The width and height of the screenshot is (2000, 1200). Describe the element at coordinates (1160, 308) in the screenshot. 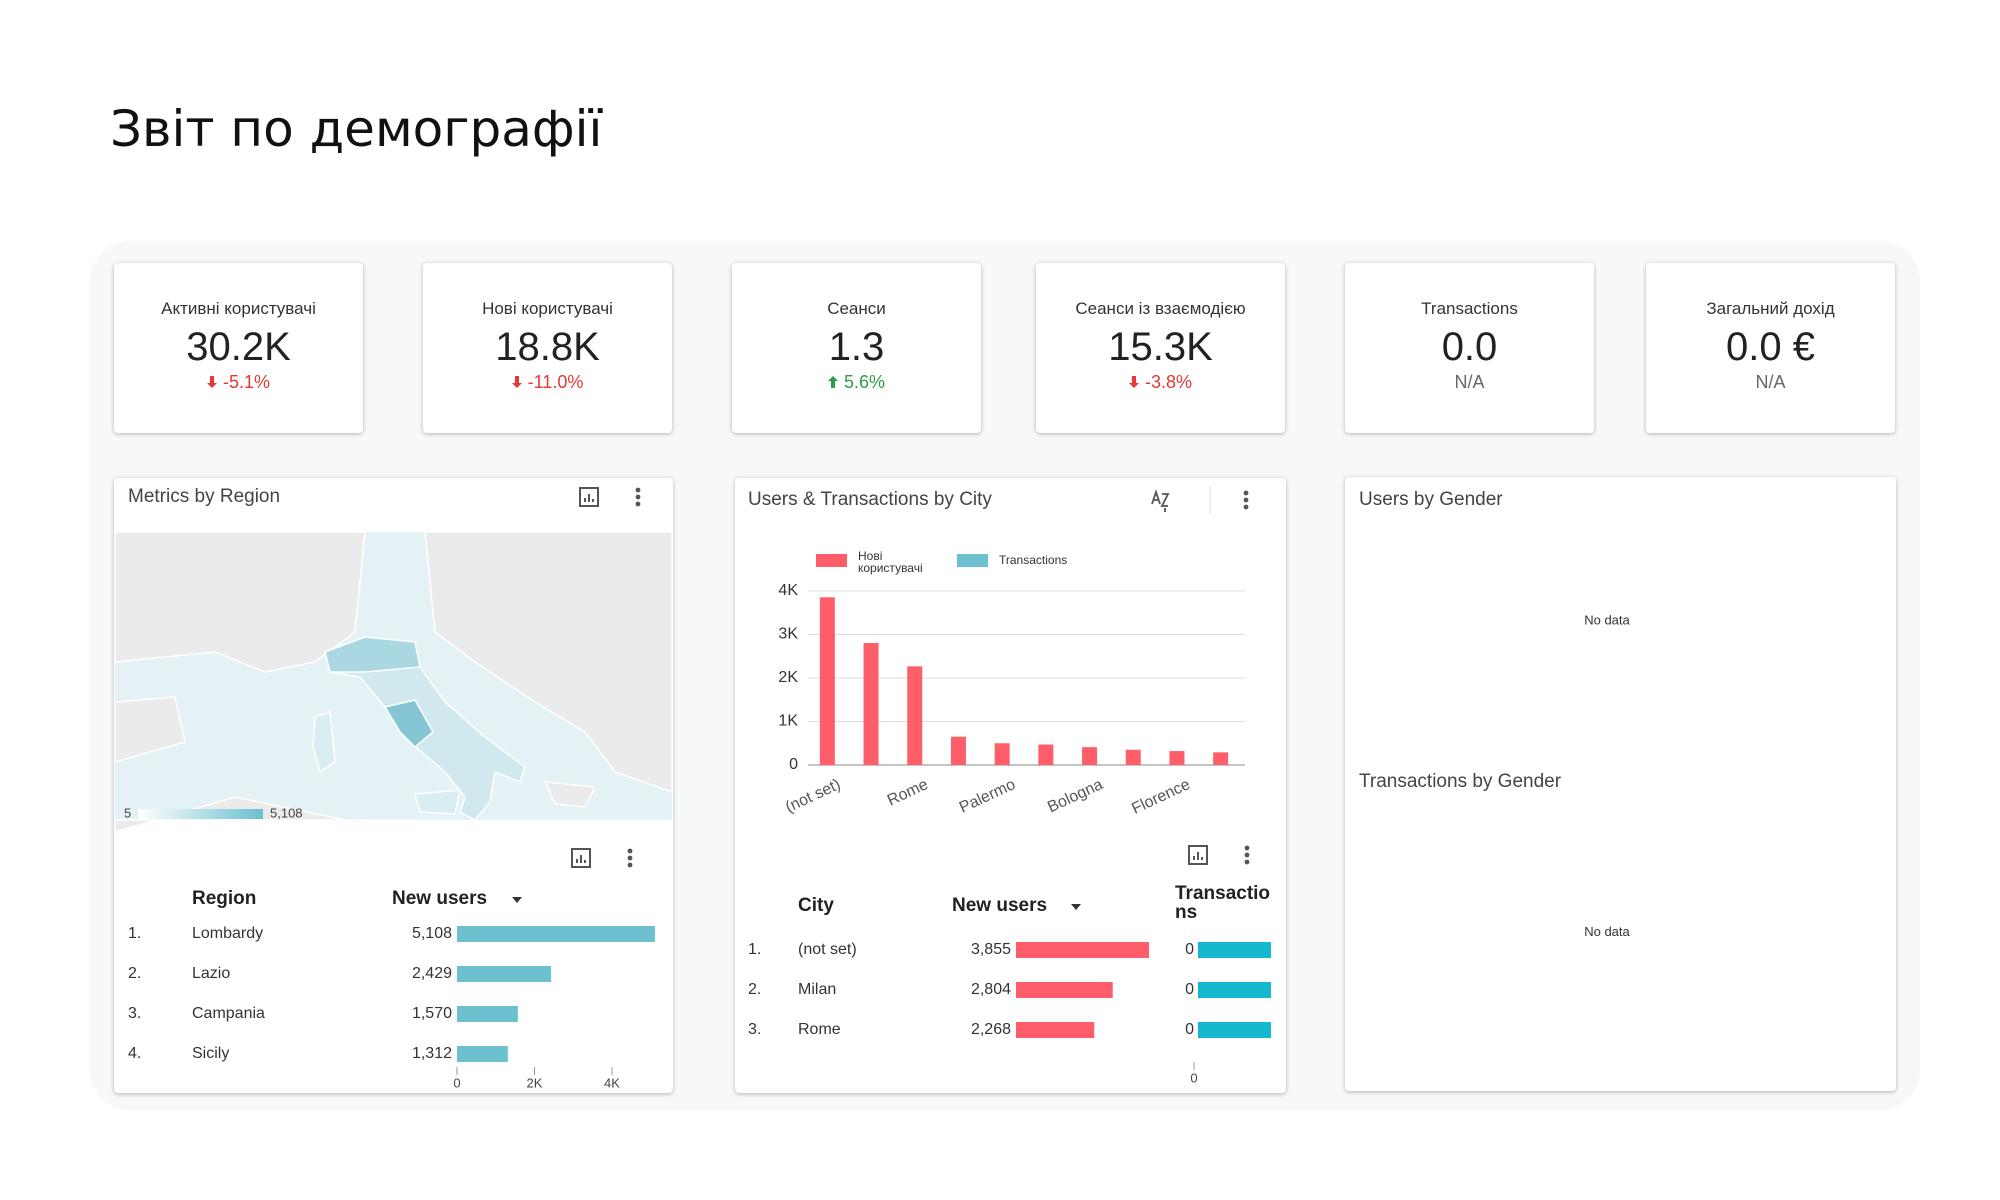

I see `kpi-label: Сеанси із взаємодією` at that location.